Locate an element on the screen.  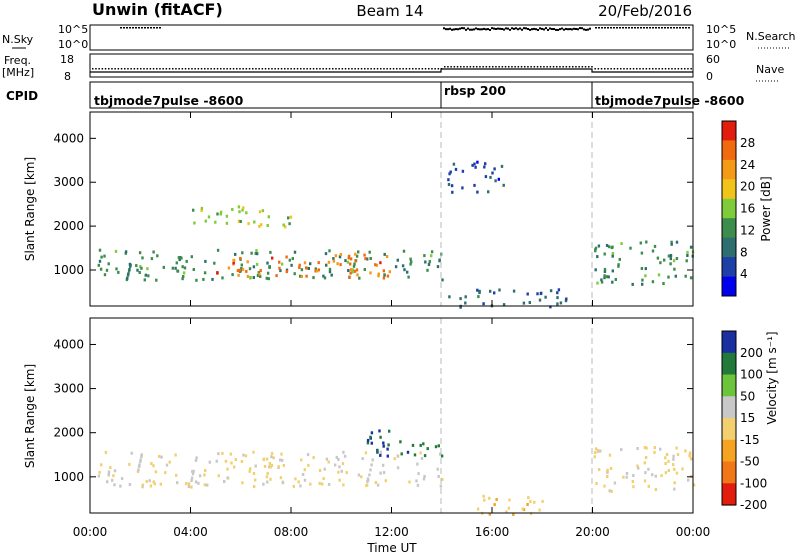
nsky-tick-high: 10^5 is located at coordinates (73, 29).